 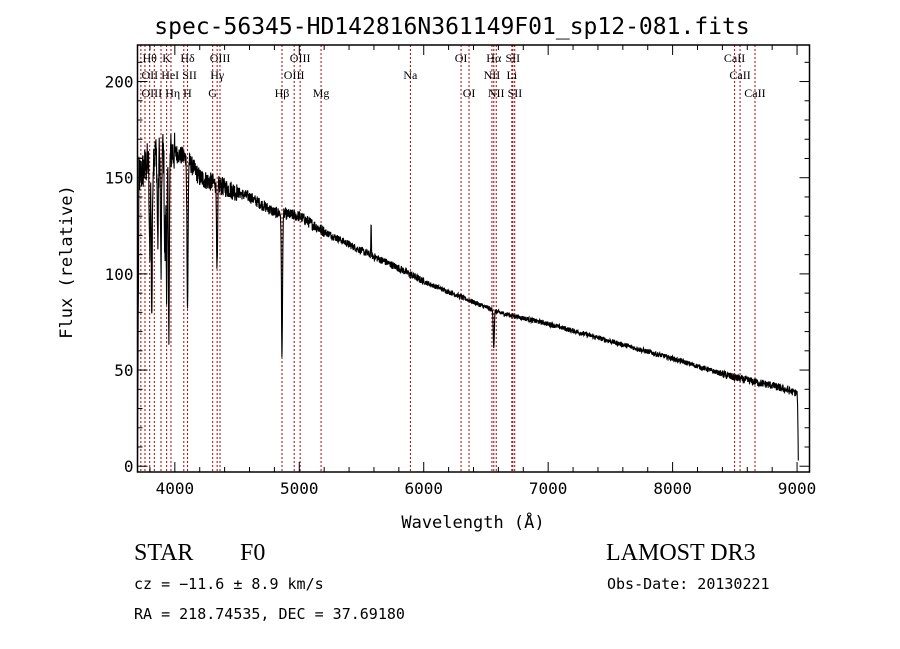 I want to click on line-label: Hβ, so click(x=282, y=93).